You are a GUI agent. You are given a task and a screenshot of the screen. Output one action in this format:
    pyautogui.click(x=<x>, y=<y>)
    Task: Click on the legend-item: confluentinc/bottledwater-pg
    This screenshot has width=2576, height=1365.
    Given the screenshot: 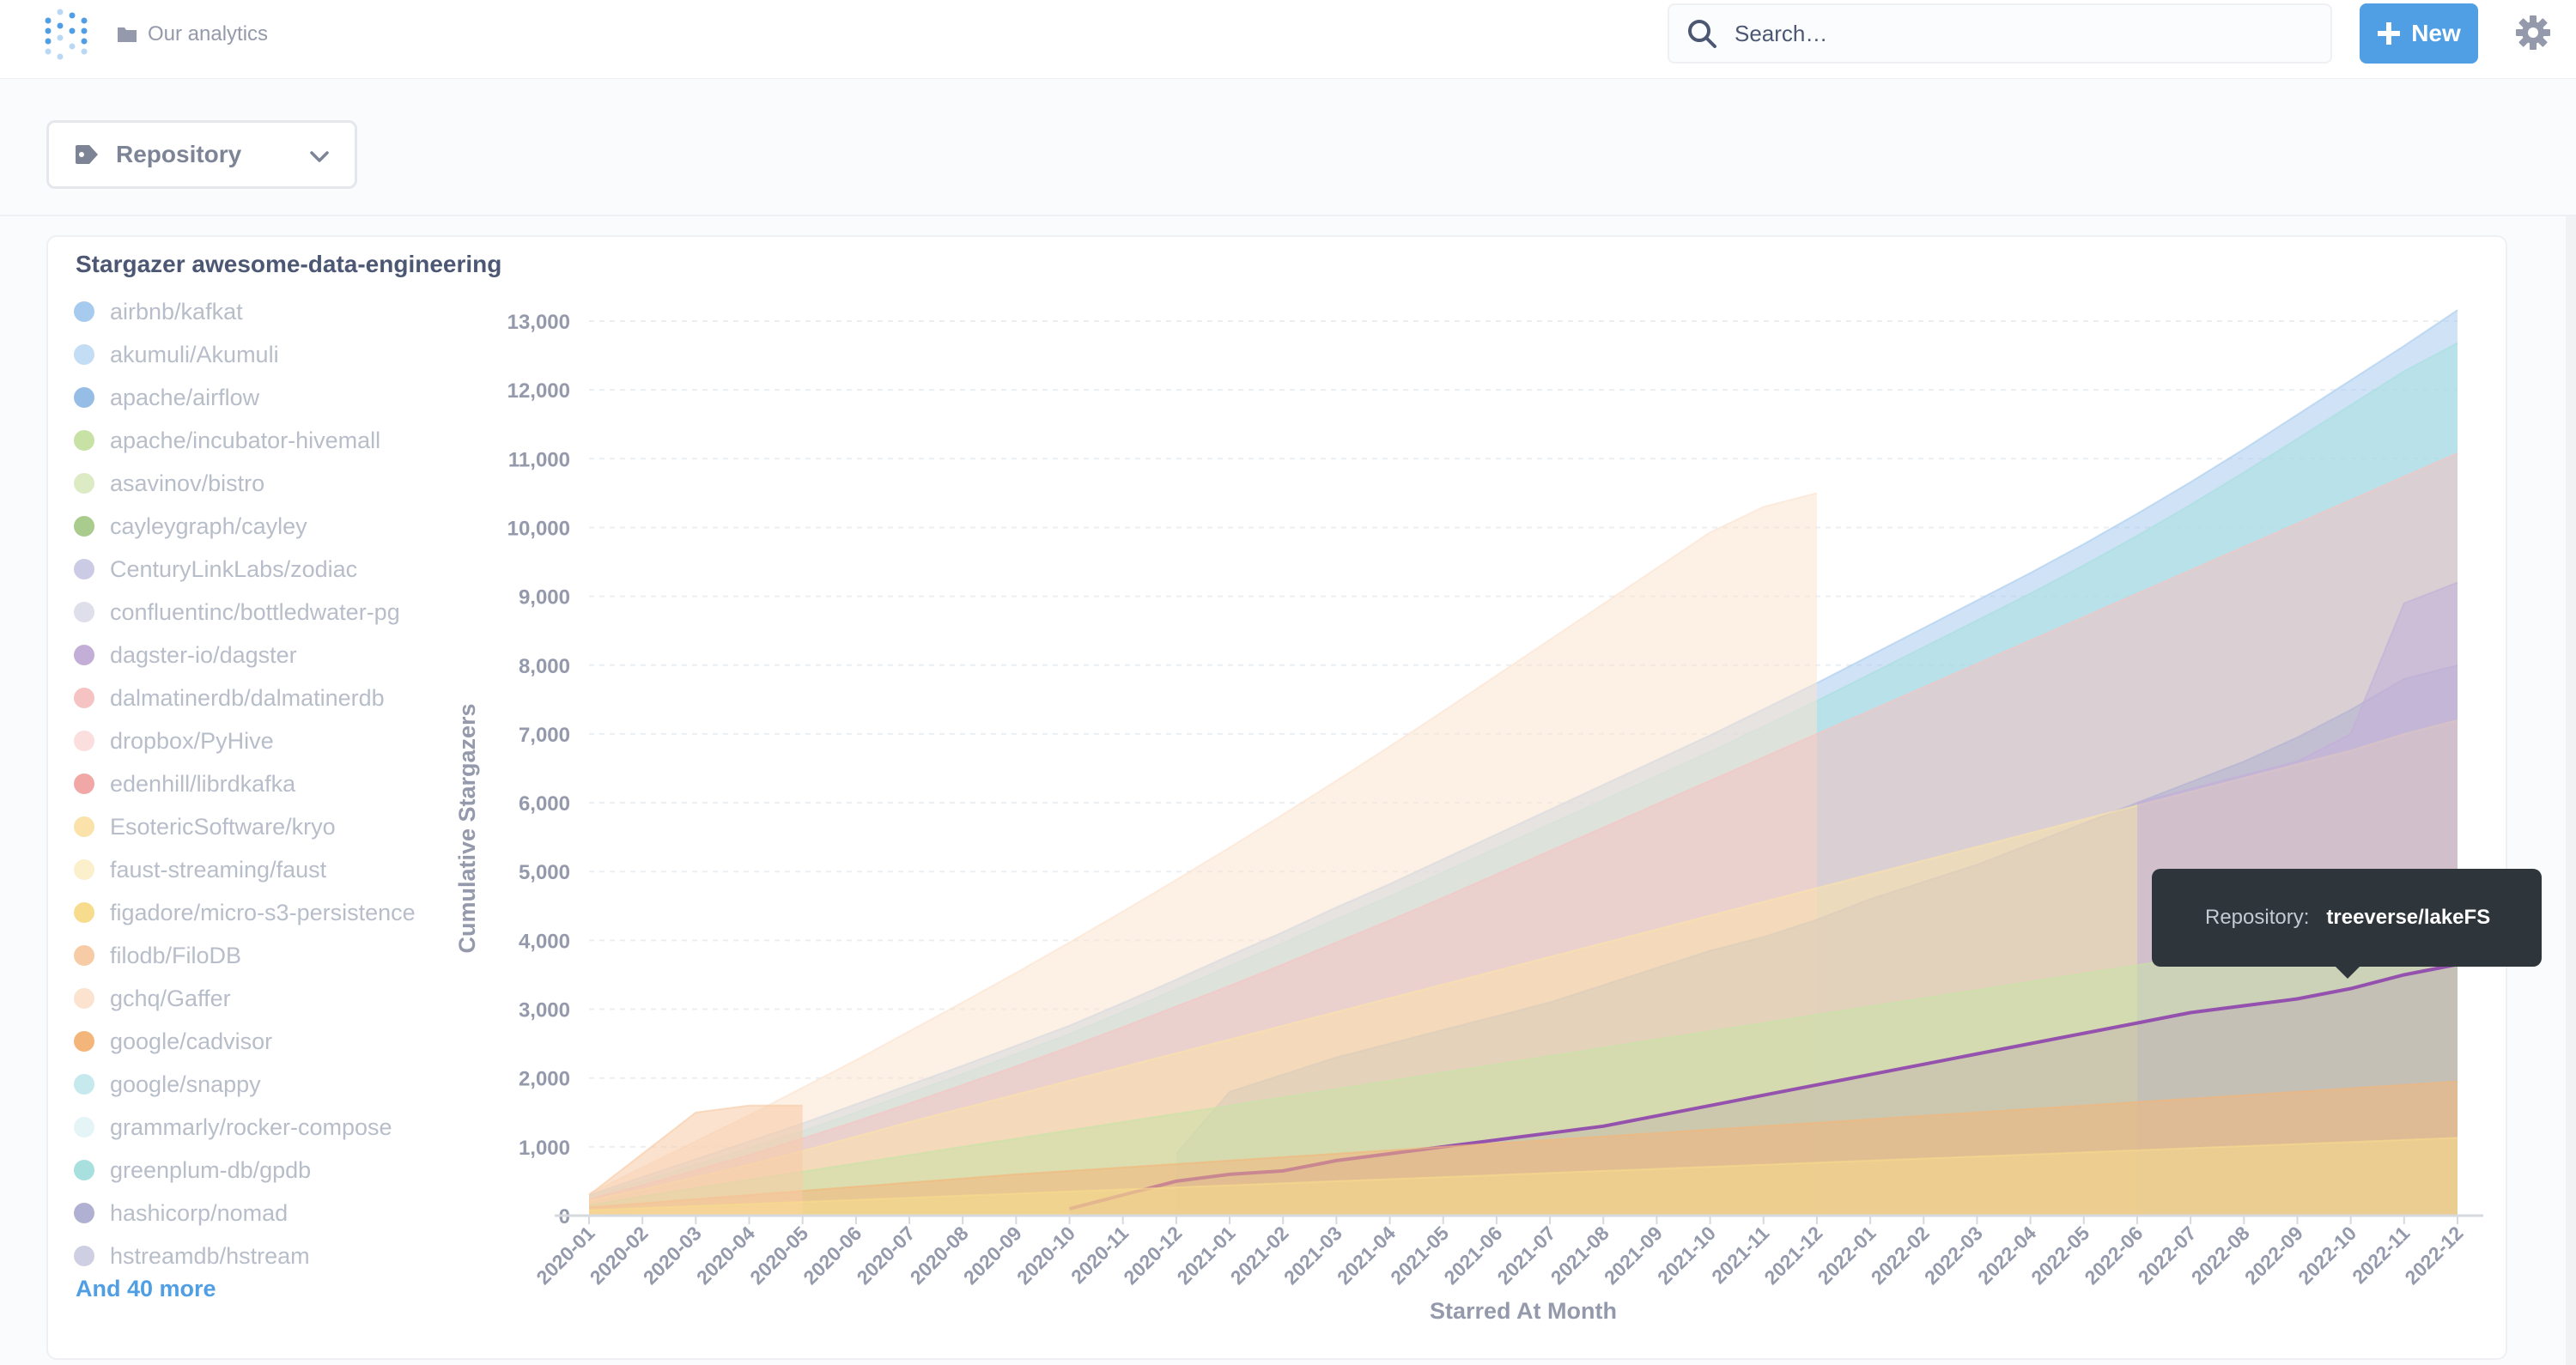 What is the action you would take?
    pyautogui.click(x=280, y=613)
    